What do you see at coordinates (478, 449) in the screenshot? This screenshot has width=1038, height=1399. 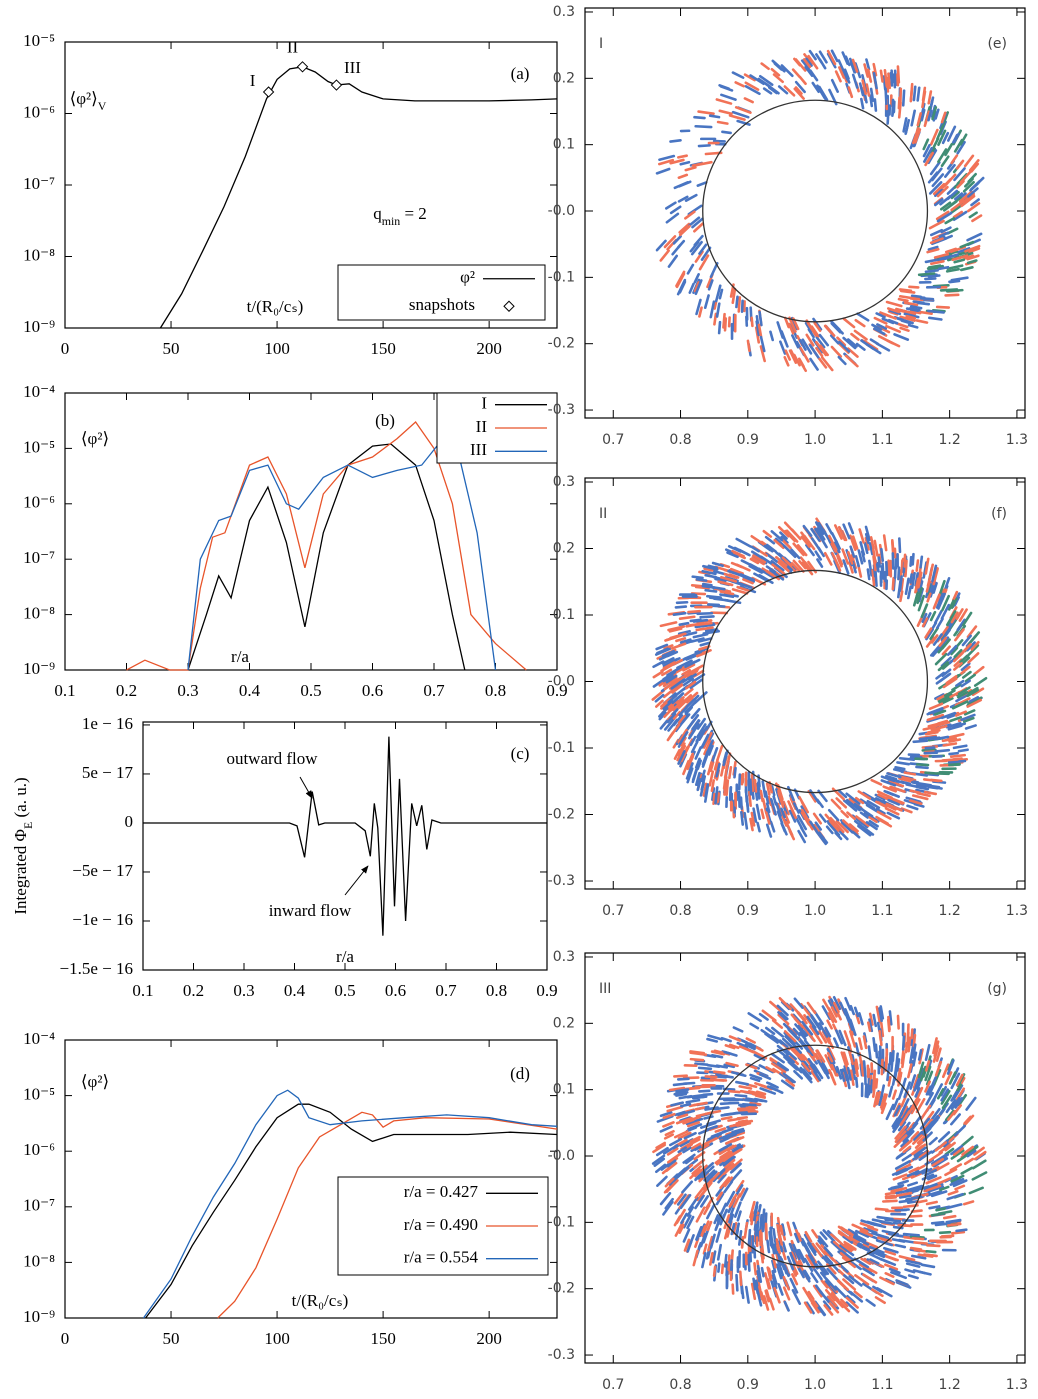 I see `legend-label: III` at bounding box center [478, 449].